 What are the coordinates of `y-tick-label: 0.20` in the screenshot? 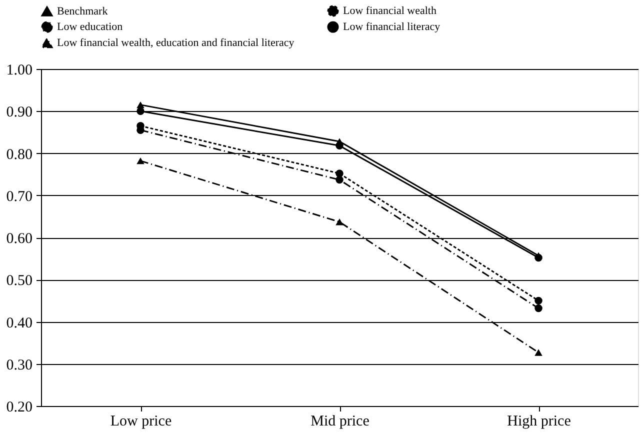 It's located at (19, 408).